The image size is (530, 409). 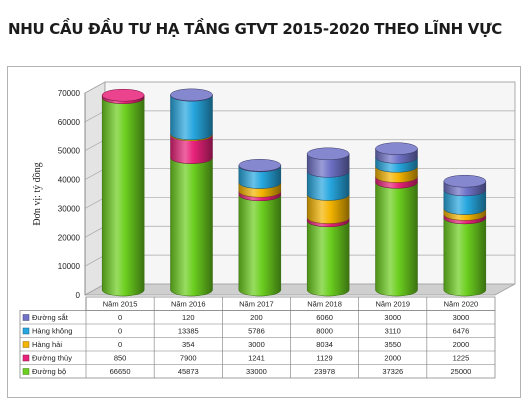 I want to click on legend-key-duong-bo, so click(x=26, y=371).